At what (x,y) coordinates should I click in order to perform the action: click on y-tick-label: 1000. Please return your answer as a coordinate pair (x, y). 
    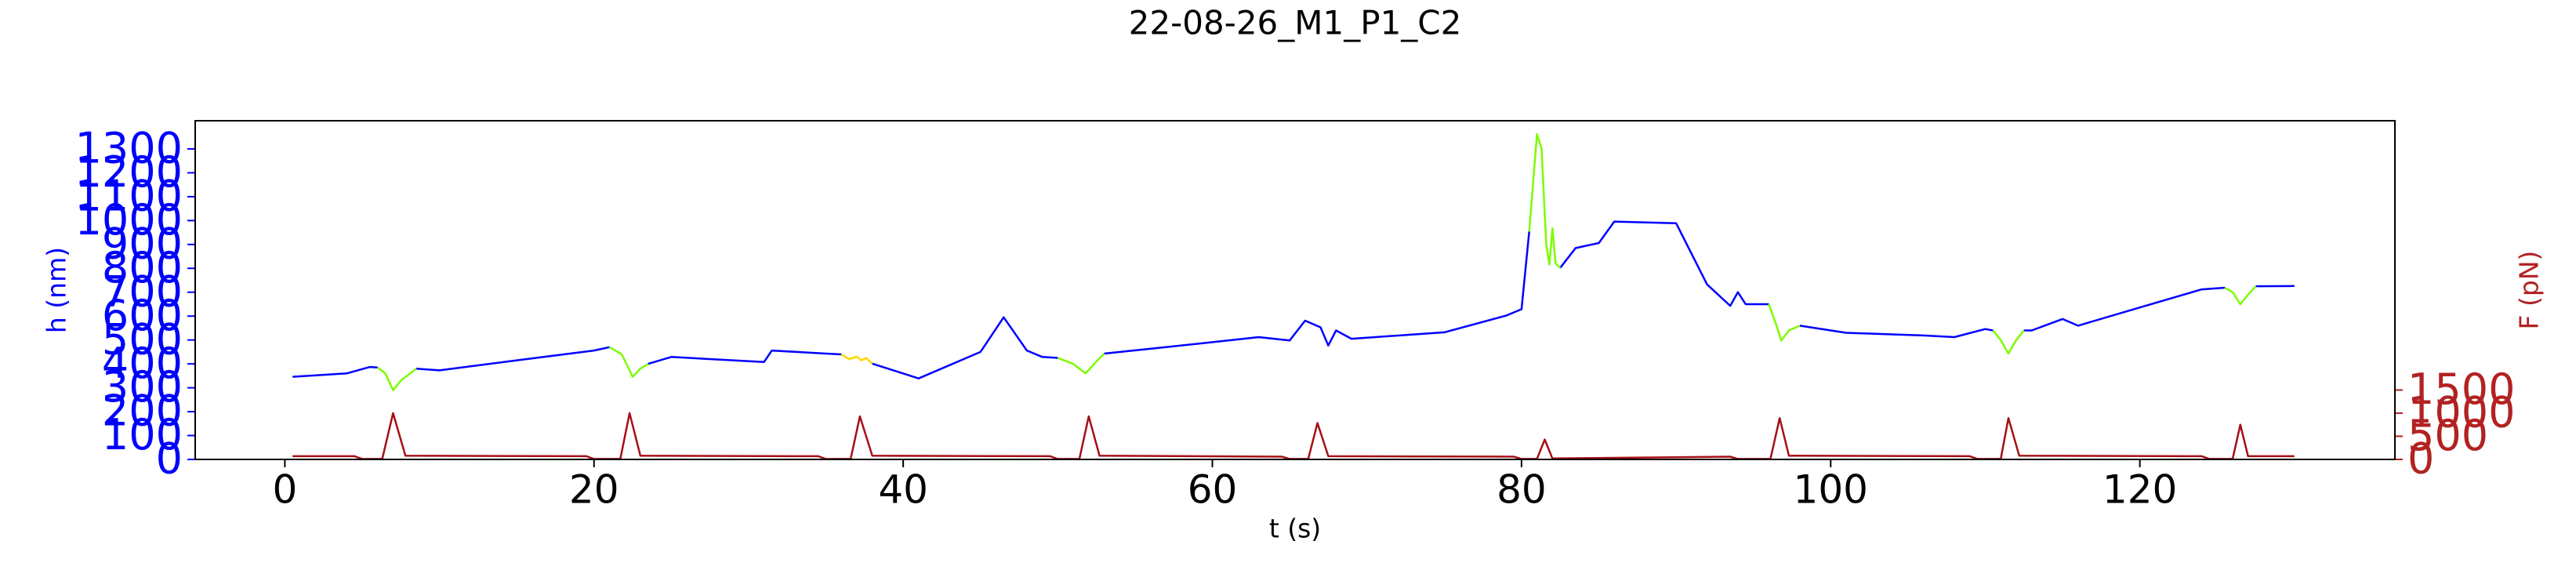
    Looking at the image, I should click on (129, 220).